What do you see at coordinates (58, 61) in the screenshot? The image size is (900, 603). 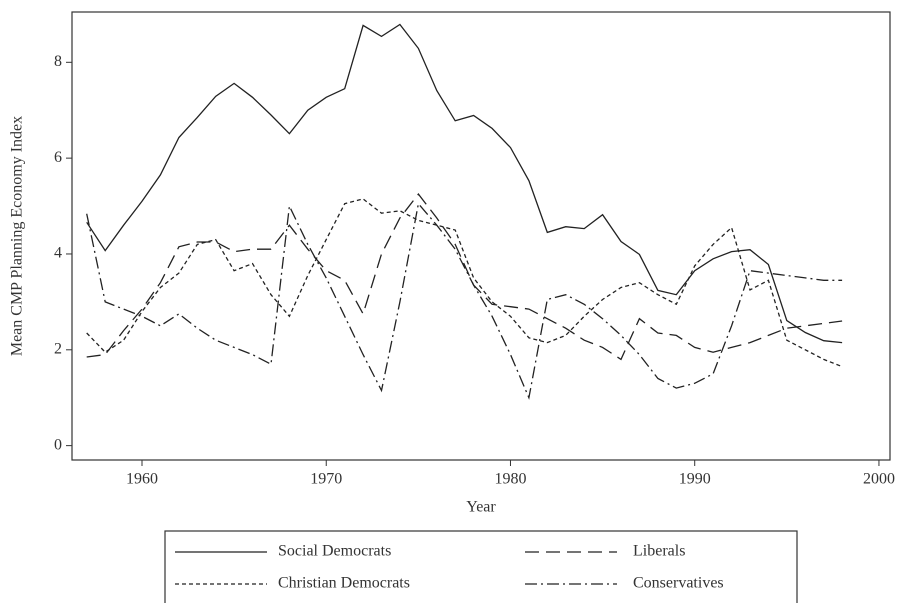 I see `y-tick-label: 8` at bounding box center [58, 61].